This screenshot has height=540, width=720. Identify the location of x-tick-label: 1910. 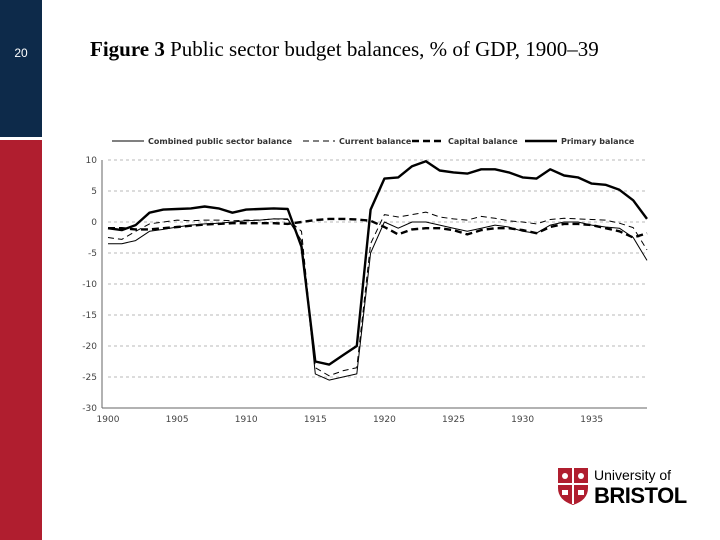
(246, 420).